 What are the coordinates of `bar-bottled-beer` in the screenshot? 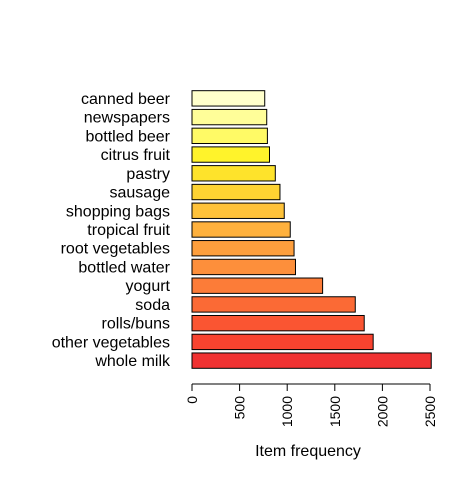 It's located at (229, 136).